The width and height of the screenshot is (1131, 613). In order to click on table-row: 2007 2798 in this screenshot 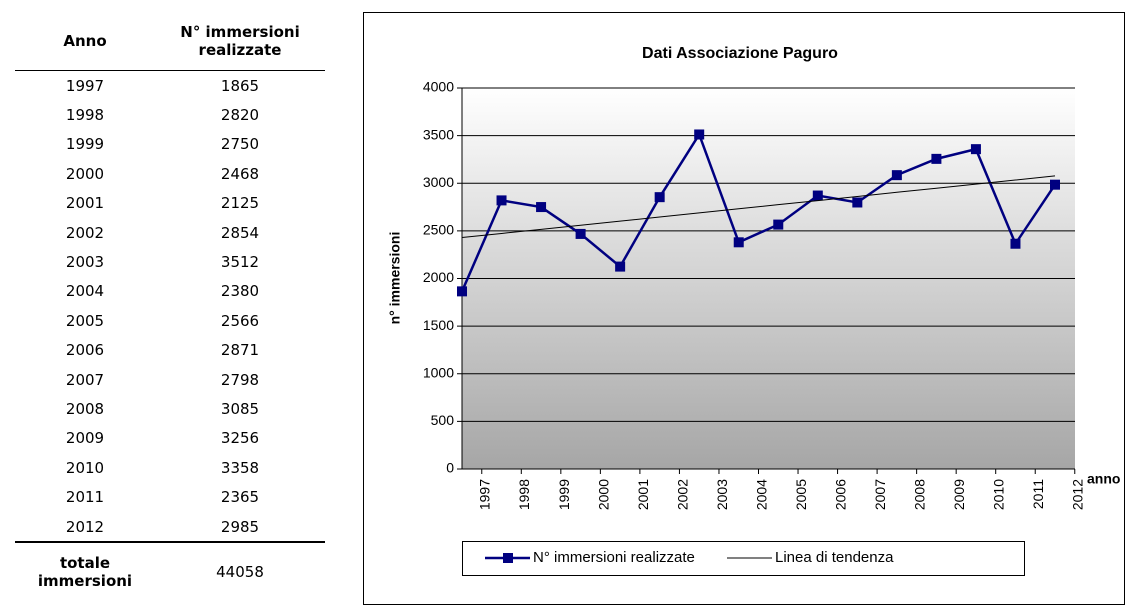, I will do `click(170, 379)`.